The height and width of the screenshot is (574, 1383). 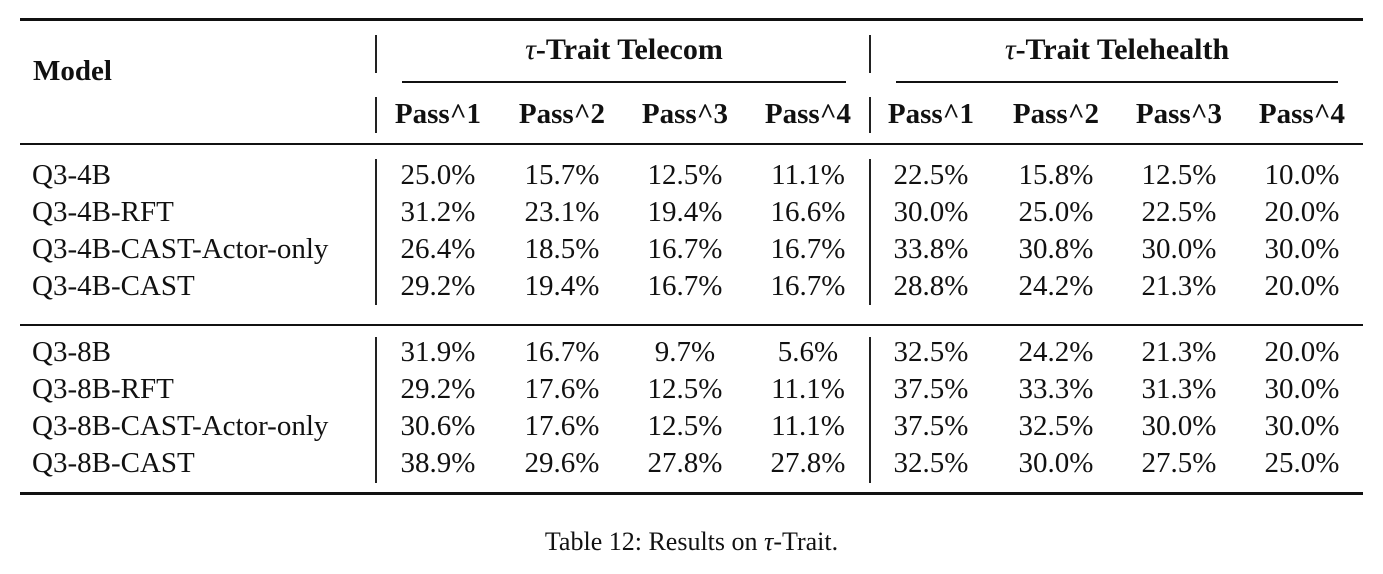 I want to click on block1-divider-left, so click(x=376, y=232).